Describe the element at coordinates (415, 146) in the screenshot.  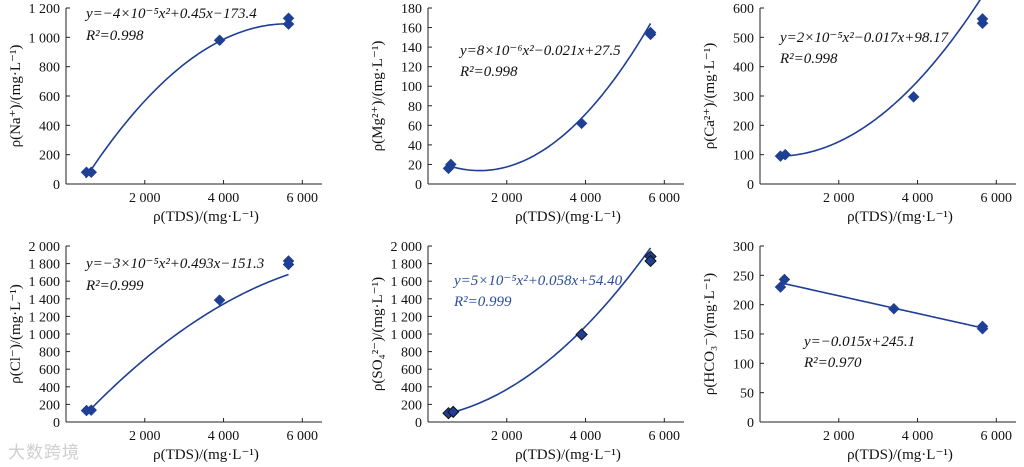
I see `y-tick-label: 40` at that location.